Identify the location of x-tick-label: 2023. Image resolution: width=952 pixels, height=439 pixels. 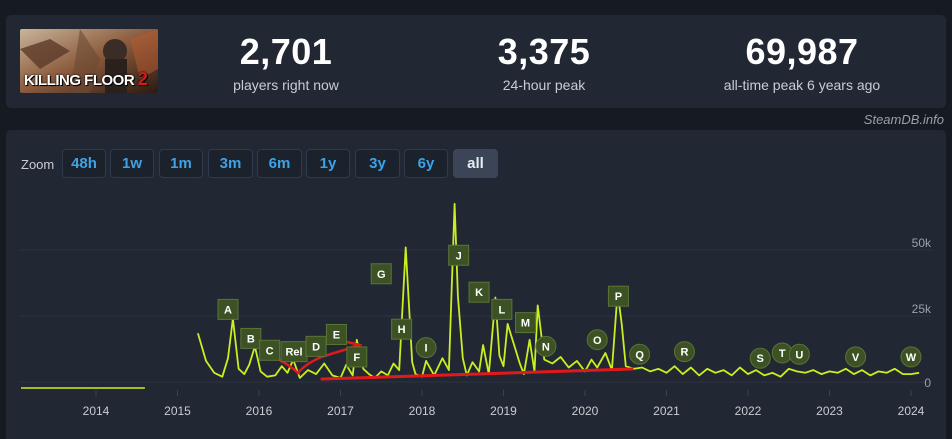
(829, 411).